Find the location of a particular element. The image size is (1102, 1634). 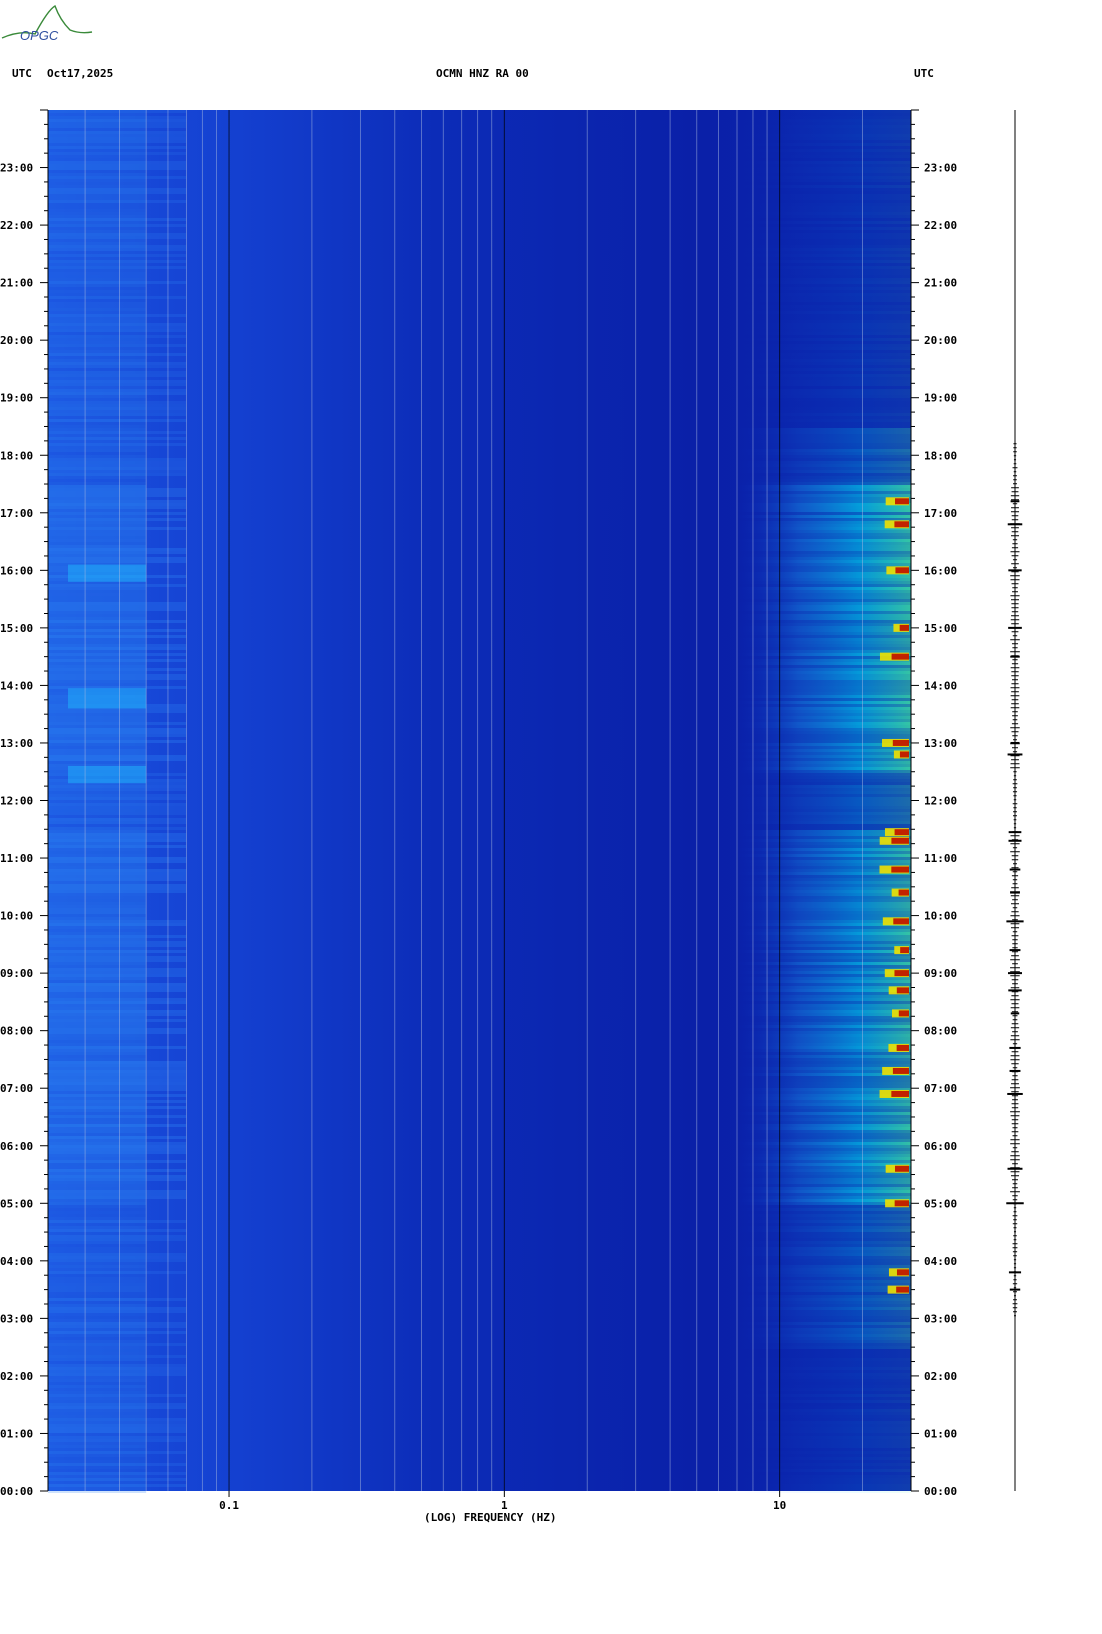

y-tick-label-left: 18:00 is located at coordinates (16, 455).